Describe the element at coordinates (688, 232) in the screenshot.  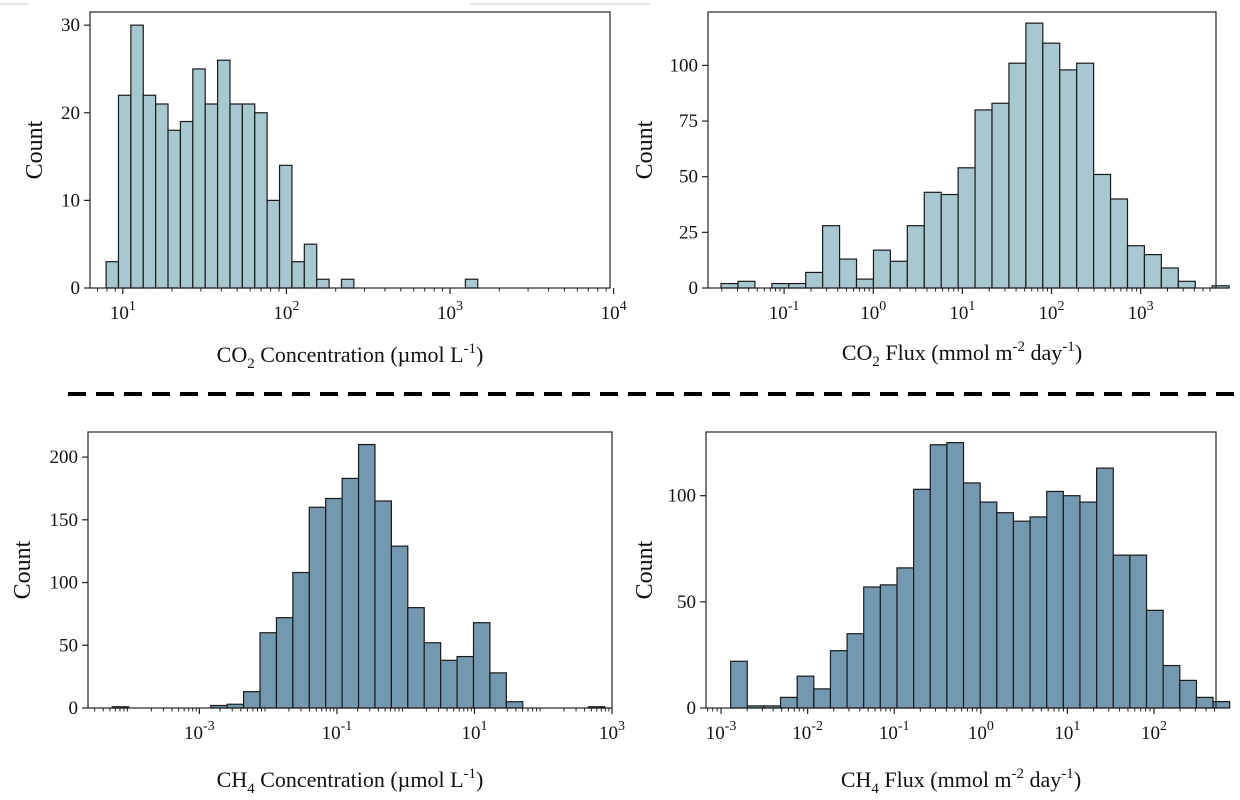
I see `y-tick-label: 25` at that location.